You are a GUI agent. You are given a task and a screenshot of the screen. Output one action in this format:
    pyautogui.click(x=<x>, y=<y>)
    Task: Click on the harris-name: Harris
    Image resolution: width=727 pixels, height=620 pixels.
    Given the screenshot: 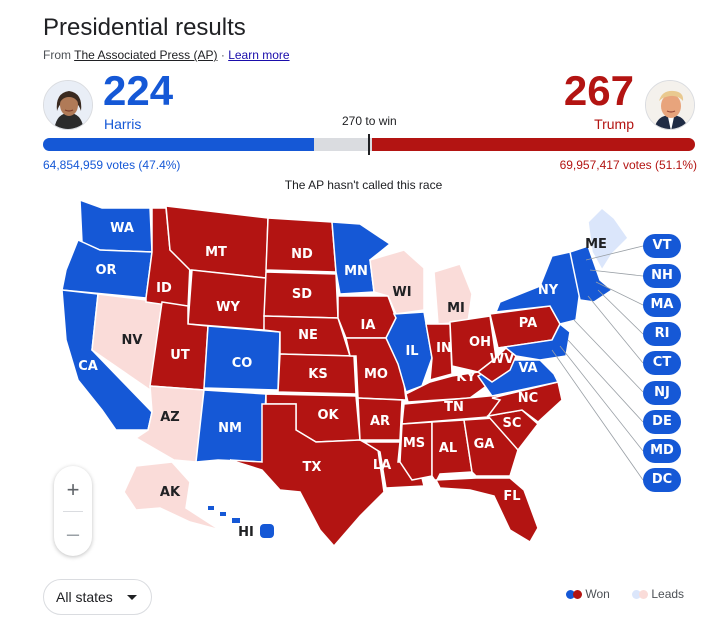 What is the action you would take?
    pyautogui.click(x=123, y=124)
    